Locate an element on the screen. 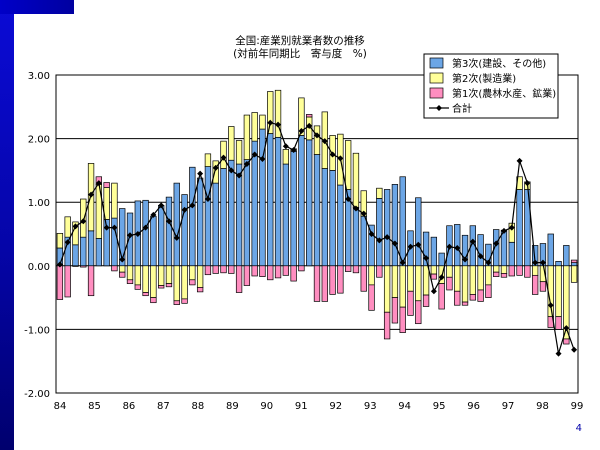 Image resolution: width=600 pixels, height=450 pixels. x-tick-label: 93 is located at coordinates (370, 406).